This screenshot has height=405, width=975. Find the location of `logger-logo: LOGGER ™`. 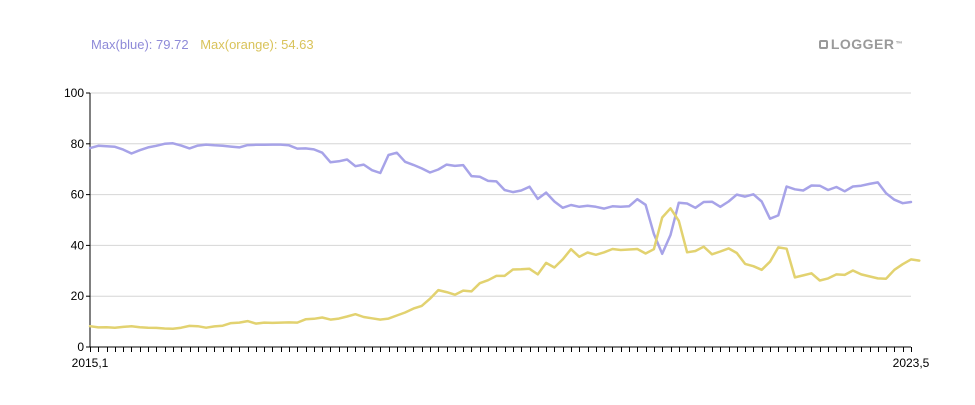

logger-logo: LOGGER ™ is located at coordinates (860, 44).